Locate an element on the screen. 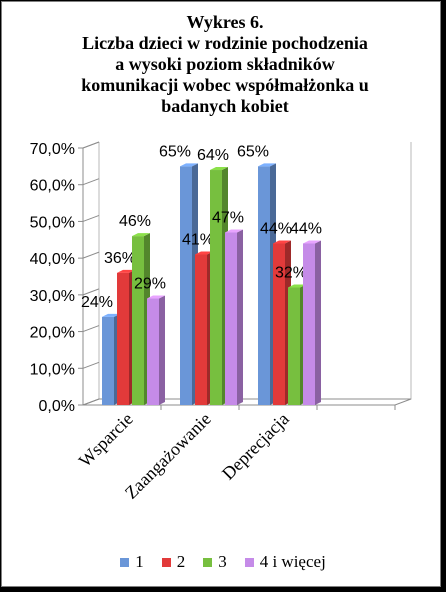 The height and width of the screenshot is (592, 446). legend-item: 2 is located at coordinates (173, 562).